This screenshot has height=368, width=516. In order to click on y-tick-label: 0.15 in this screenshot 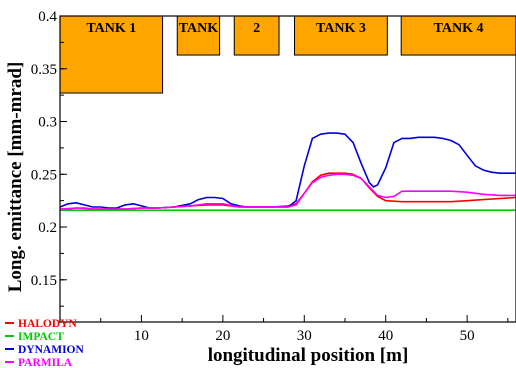, I will do `click(44, 281)`.